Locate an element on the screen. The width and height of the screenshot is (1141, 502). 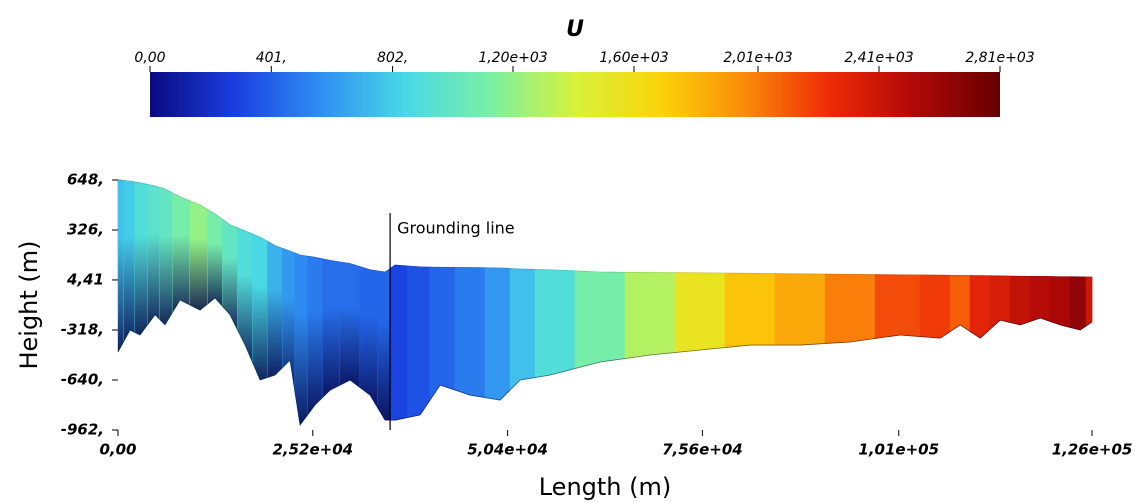
x-tick-label: 1,26e+05 is located at coordinates (1092, 450).